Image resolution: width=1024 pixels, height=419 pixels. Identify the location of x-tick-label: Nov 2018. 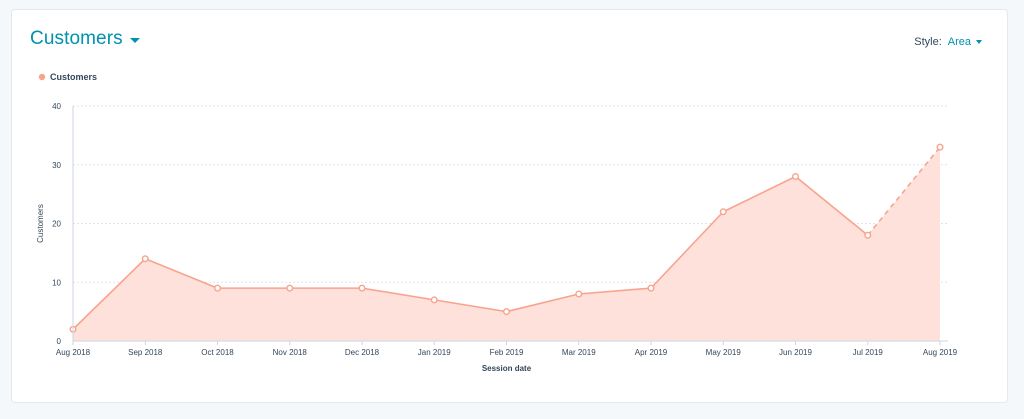
(290, 352).